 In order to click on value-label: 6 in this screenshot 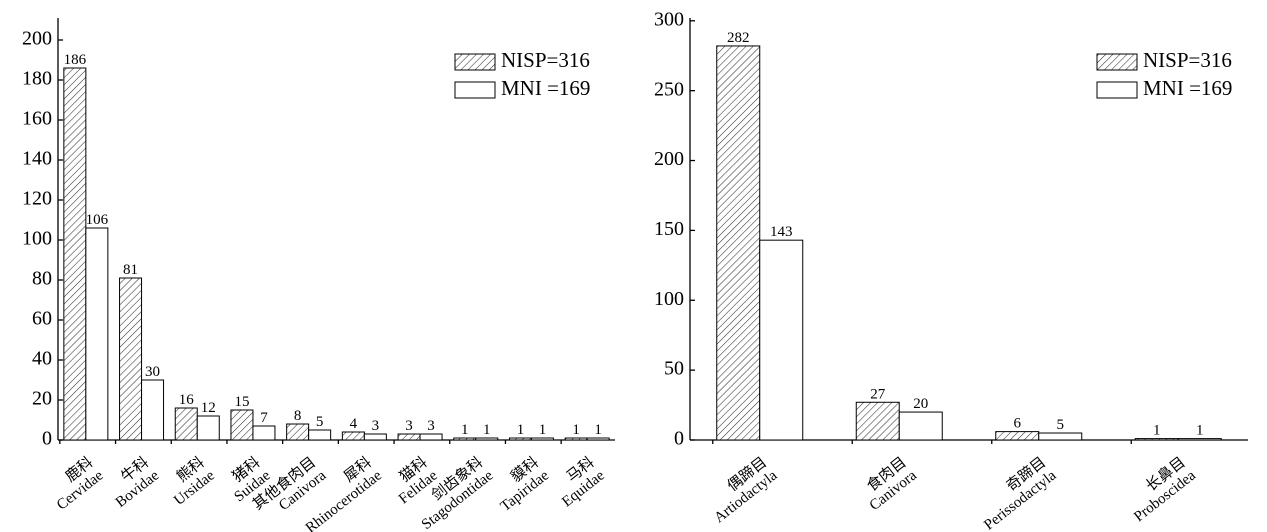, I will do `click(1018, 424)`.